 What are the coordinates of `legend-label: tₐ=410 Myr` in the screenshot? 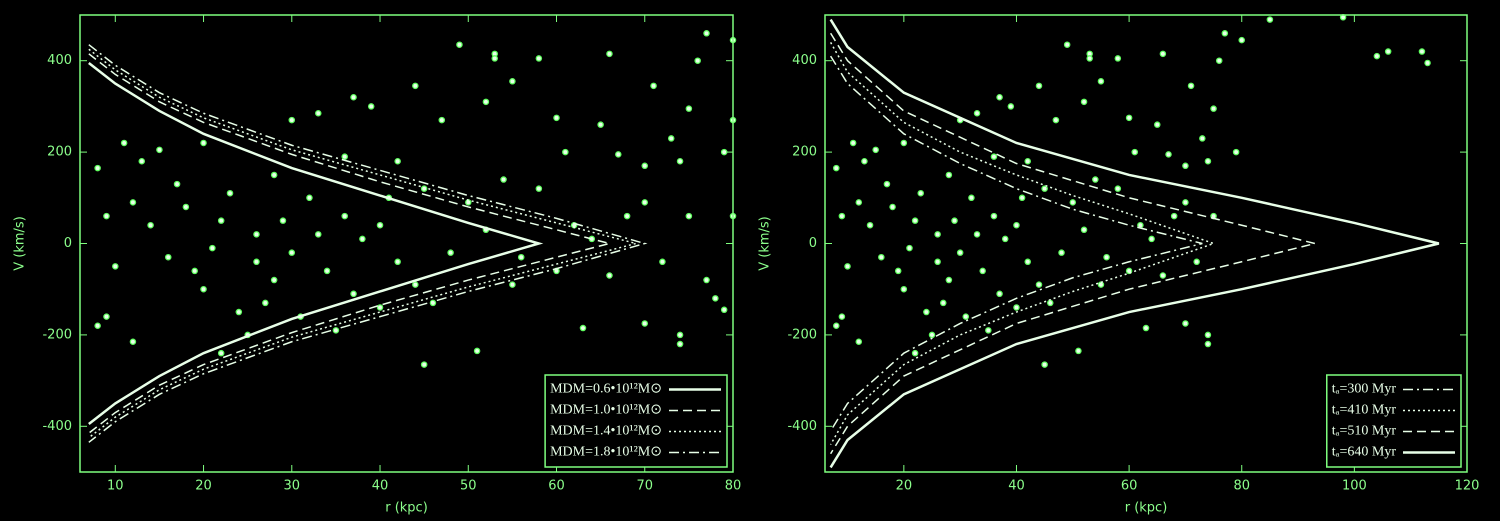 It's located at (1364, 410).